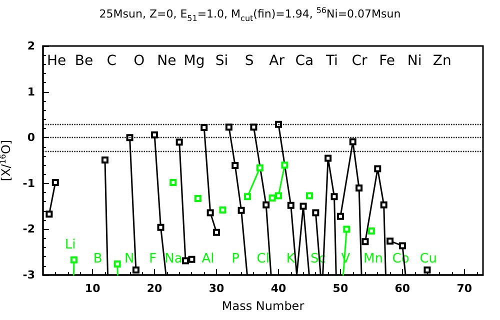 Image resolution: width=500 pixels, height=320 pixels. Describe the element at coordinates (129, 259) in the screenshot. I see `annotation: N` at that location.